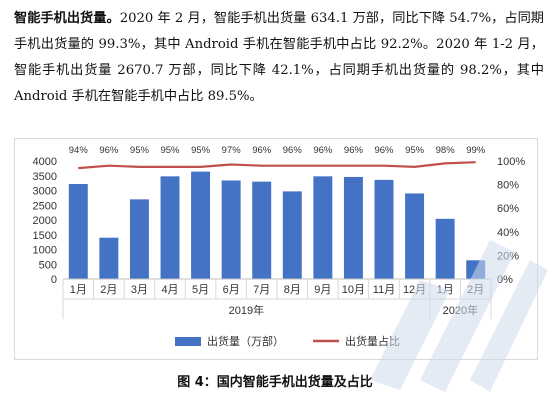  What do you see at coordinates (353, 290) in the screenshot?
I see `x-tick-label: 10月` at bounding box center [353, 290].